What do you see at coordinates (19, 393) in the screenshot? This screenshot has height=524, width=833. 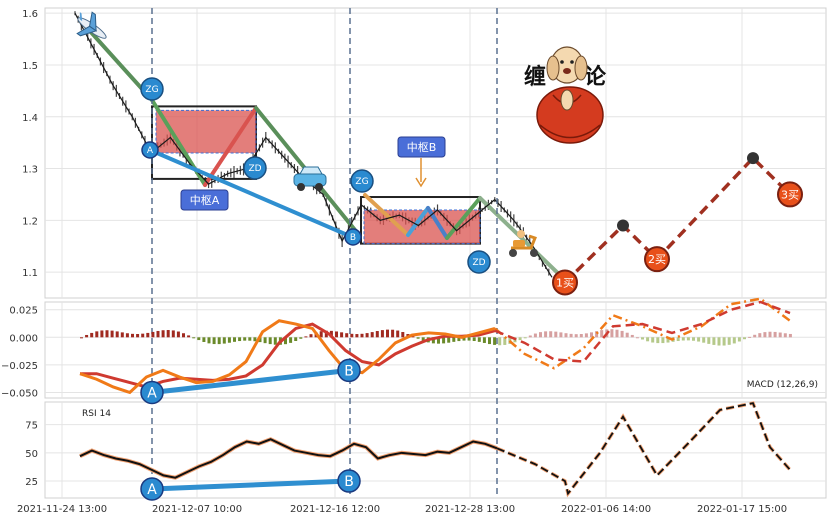 I see `macd-y-tick: −0.050` at bounding box center [19, 393].